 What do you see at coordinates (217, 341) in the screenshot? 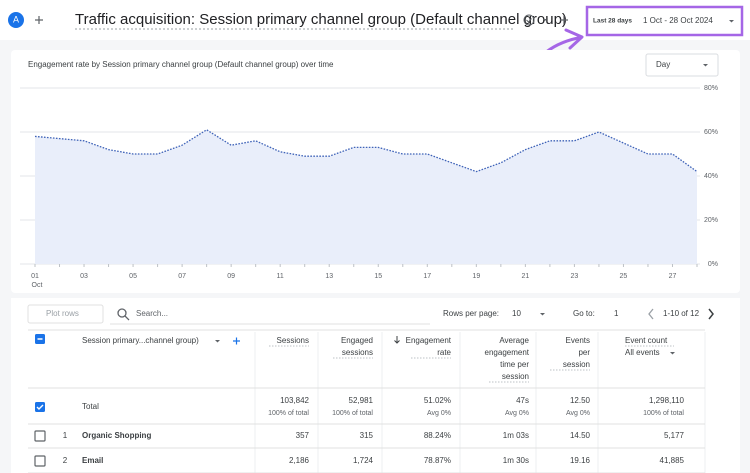
I see `dimension-caret` at bounding box center [217, 341].